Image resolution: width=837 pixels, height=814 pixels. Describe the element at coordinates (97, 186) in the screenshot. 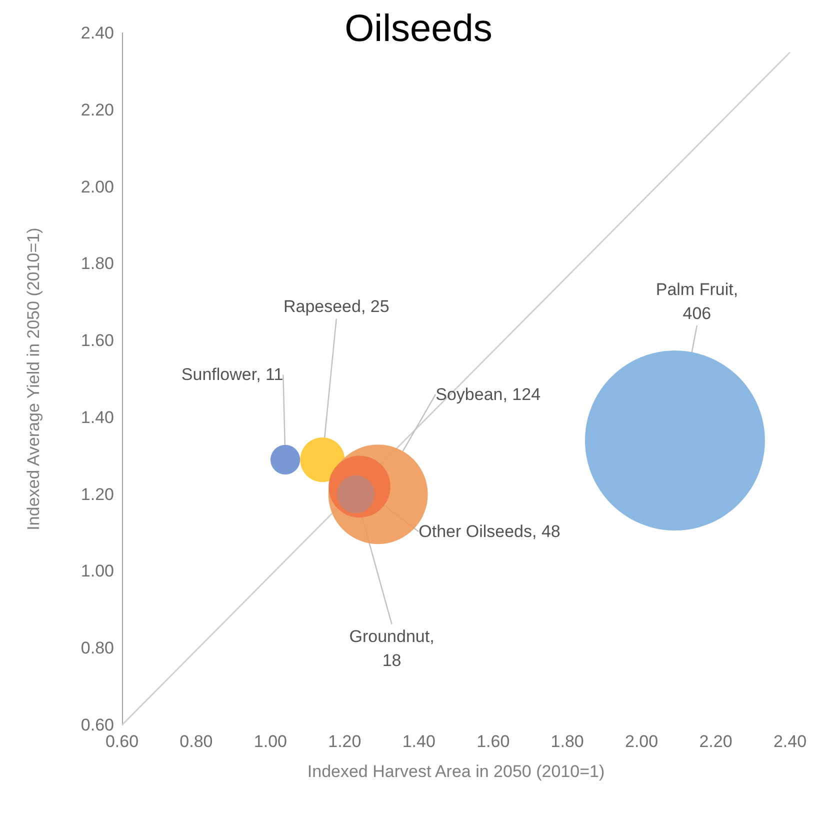

I see `y-tick-label: 2.00` at that location.